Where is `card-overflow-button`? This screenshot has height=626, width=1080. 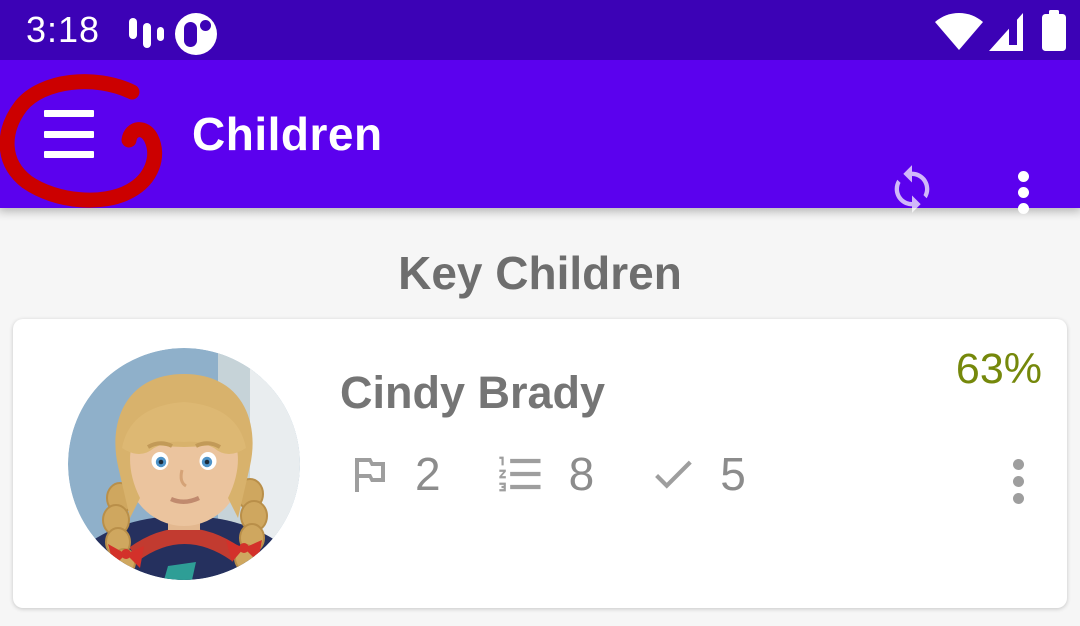
card-overflow-button is located at coordinates (1018, 481).